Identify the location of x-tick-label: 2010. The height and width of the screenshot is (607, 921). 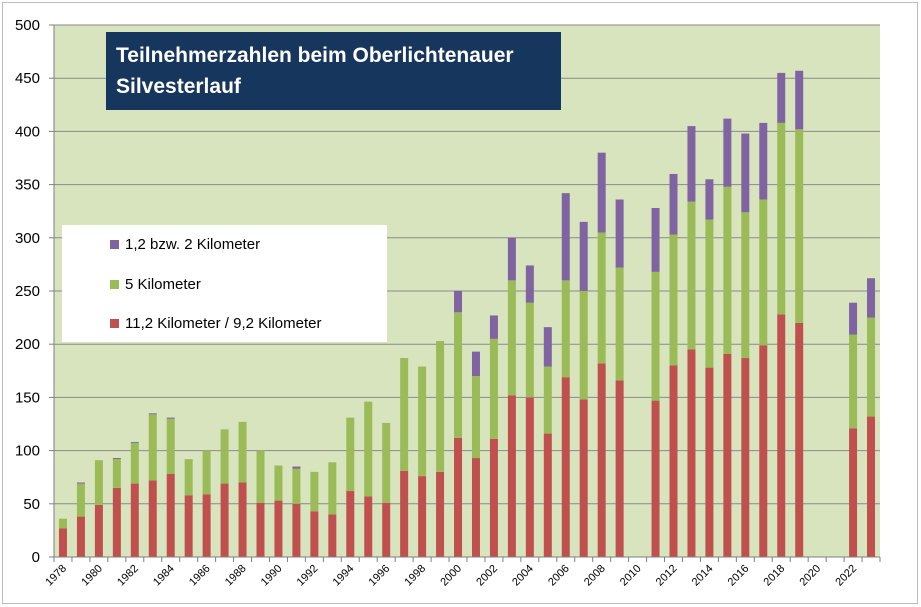
(631, 576).